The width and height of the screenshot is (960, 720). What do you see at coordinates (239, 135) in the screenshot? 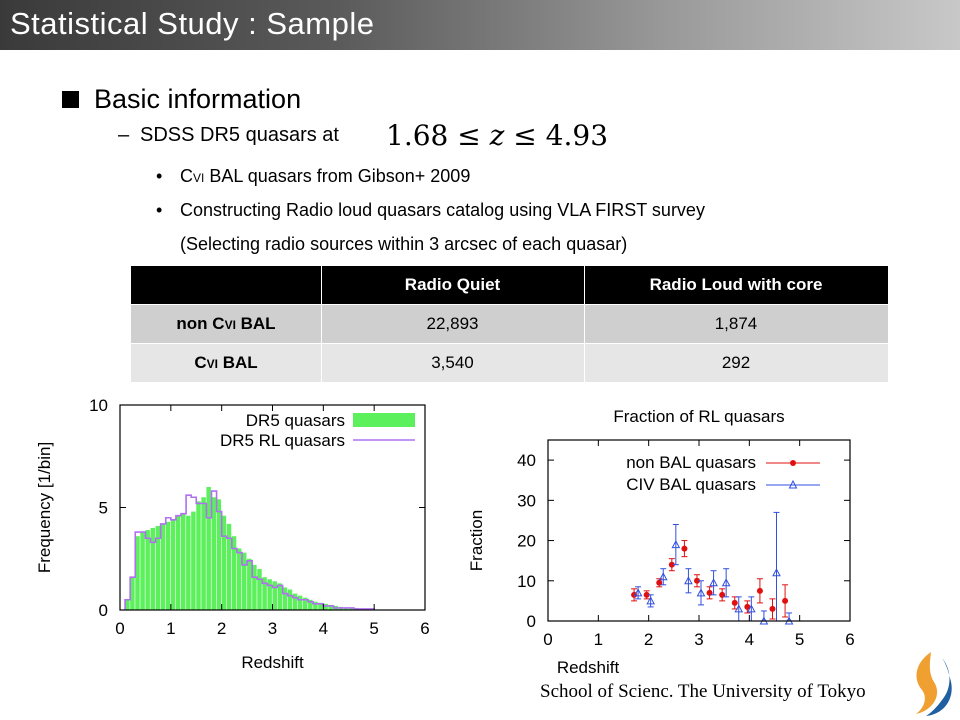
I see `bullet-level2-text: SDSS DR5 quasars at` at bounding box center [239, 135].